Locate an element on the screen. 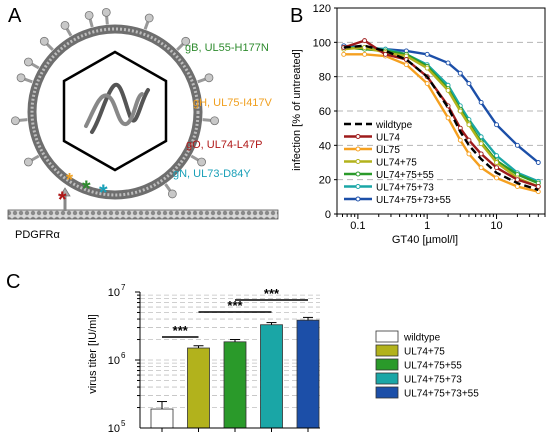  c-legend-label: UL74+75+55 is located at coordinates (433, 366).